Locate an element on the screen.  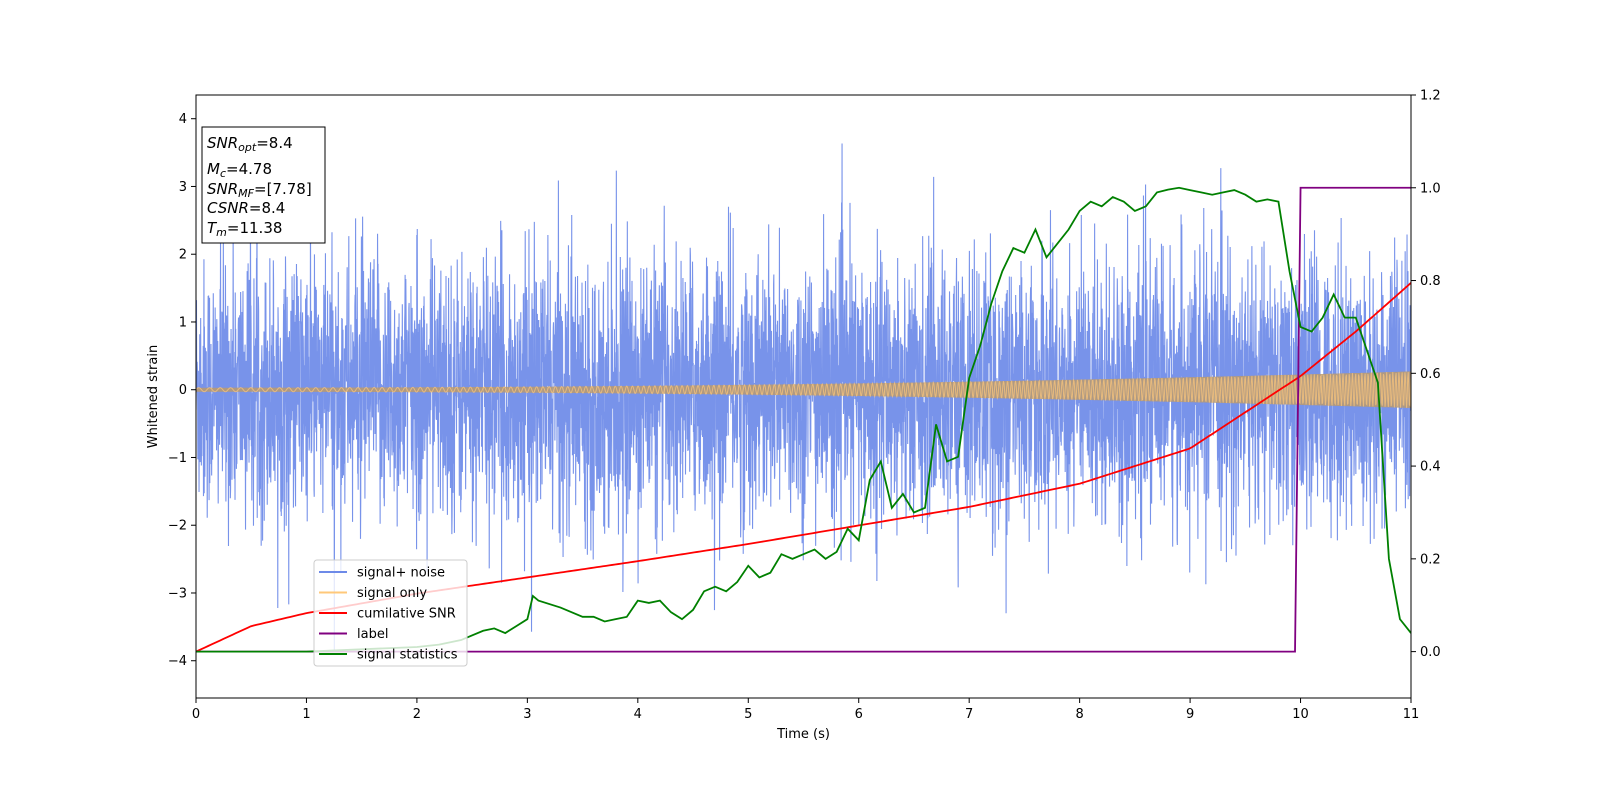
y2-tick-label: 1.2 is located at coordinates (1430, 96).